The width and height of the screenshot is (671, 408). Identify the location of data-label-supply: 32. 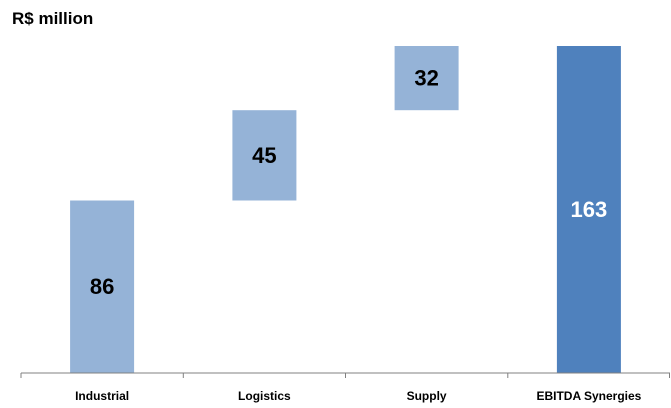
(426, 78).